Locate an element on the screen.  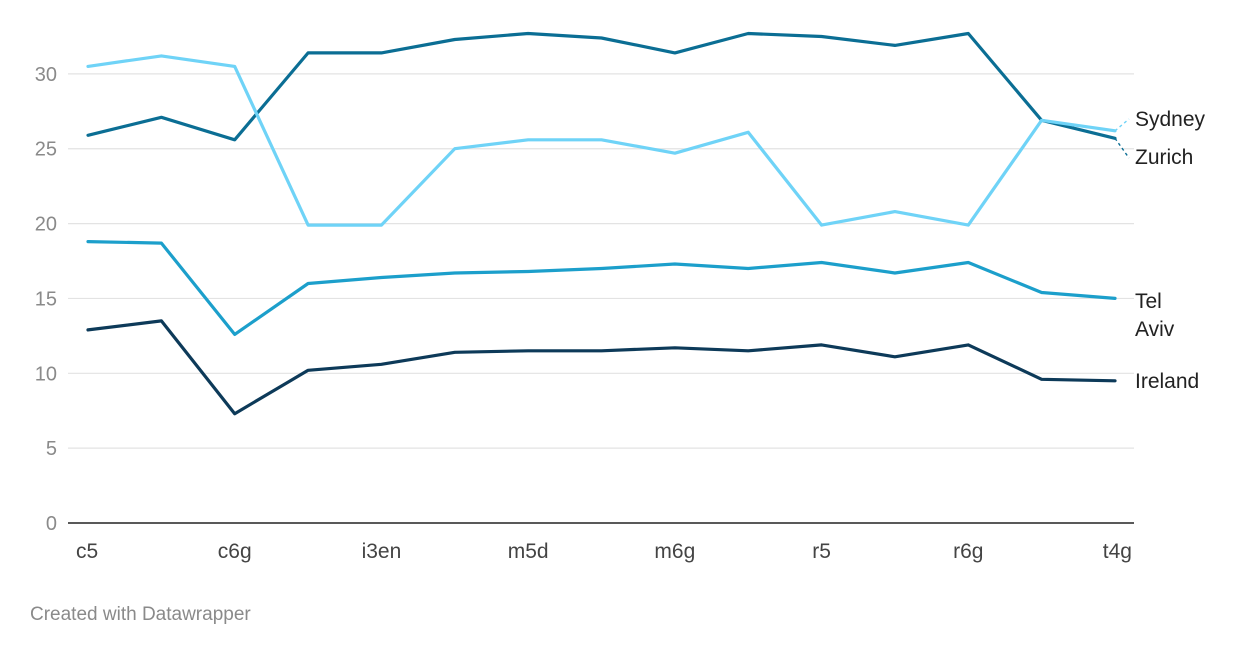
y-tick-label: 20 is located at coordinates (46, 225).